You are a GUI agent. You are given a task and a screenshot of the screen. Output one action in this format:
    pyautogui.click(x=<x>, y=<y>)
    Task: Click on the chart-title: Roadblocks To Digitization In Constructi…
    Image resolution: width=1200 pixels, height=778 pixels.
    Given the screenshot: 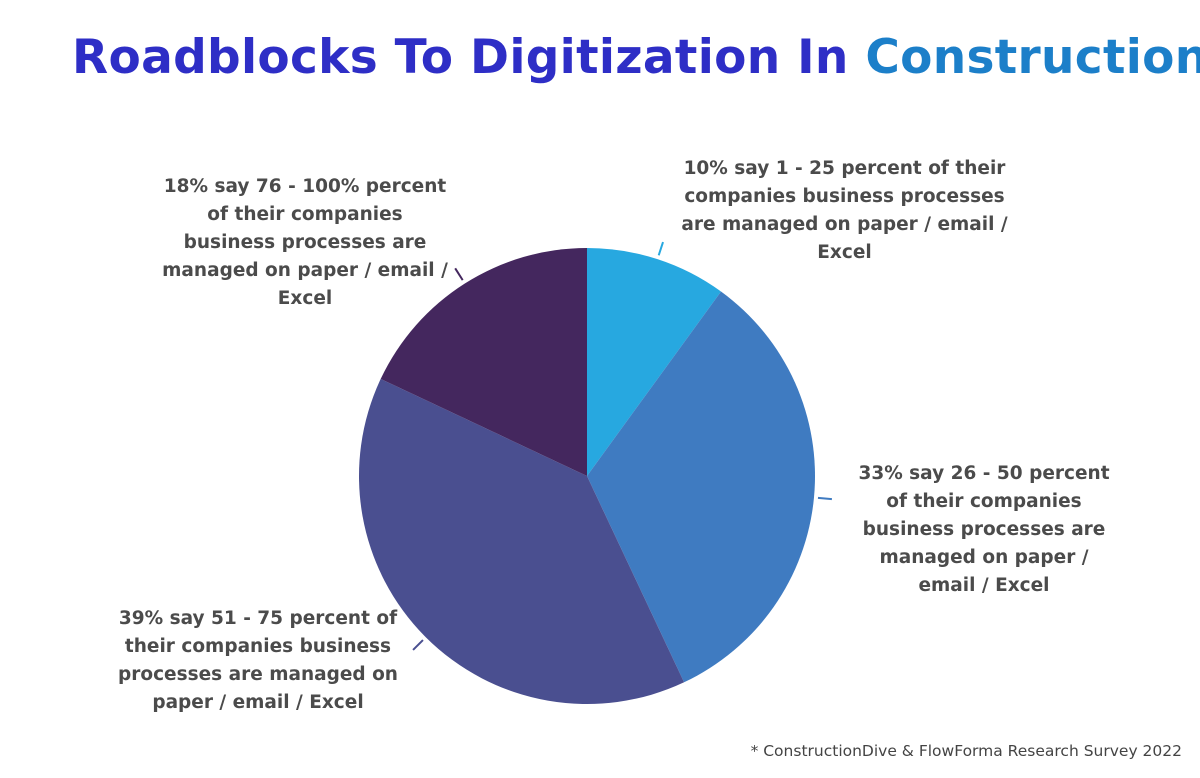 What is the action you would take?
    pyautogui.click(x=636, y=57)
    